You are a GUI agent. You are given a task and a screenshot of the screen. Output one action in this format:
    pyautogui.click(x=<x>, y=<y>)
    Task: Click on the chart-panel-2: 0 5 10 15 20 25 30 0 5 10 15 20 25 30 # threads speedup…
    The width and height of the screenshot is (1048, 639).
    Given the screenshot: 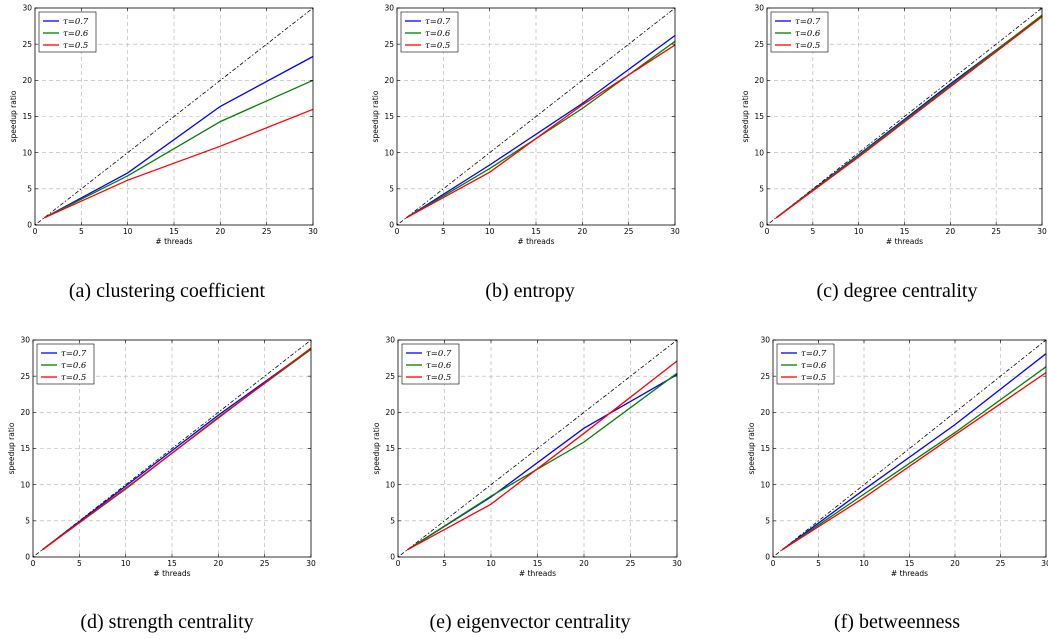 What is the action you would take?
    pyautogui.click(x=525, y=153)
    